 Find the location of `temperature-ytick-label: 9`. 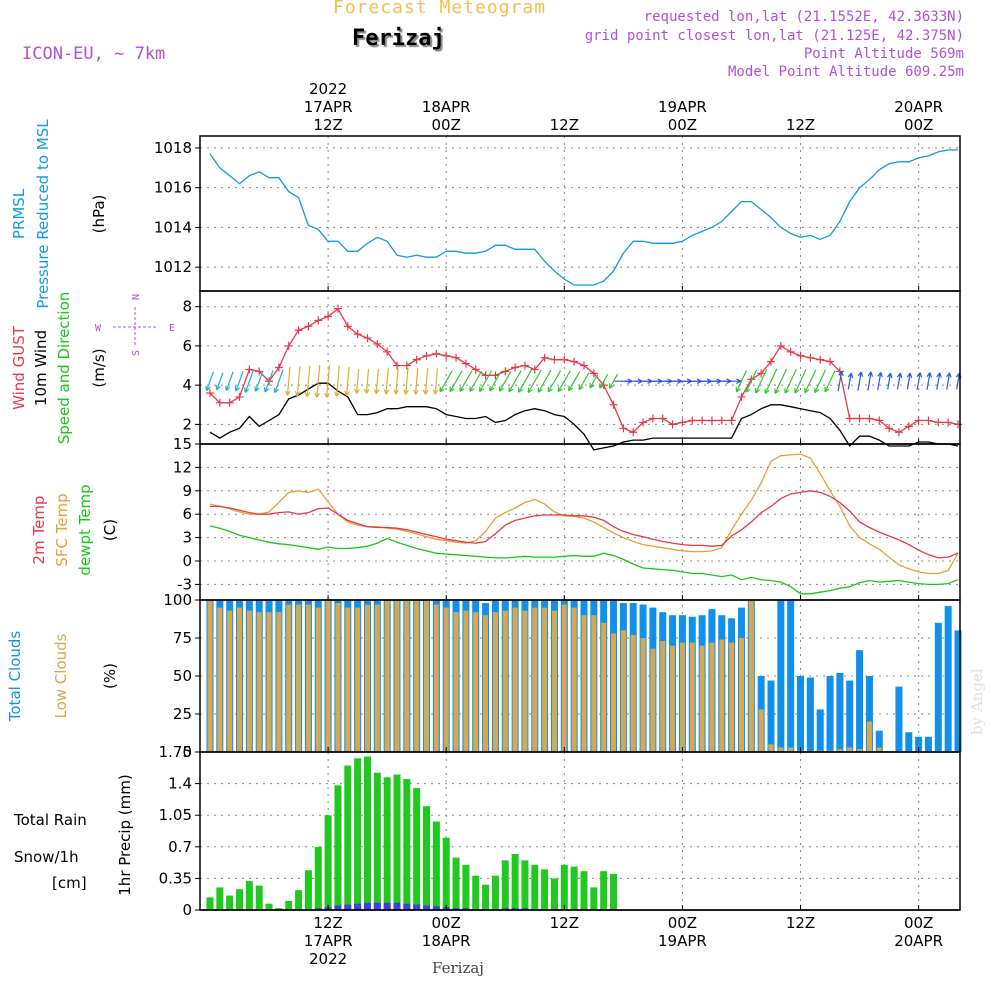

temperature-ytick-label: 9 is located at coordinates (187, 491).